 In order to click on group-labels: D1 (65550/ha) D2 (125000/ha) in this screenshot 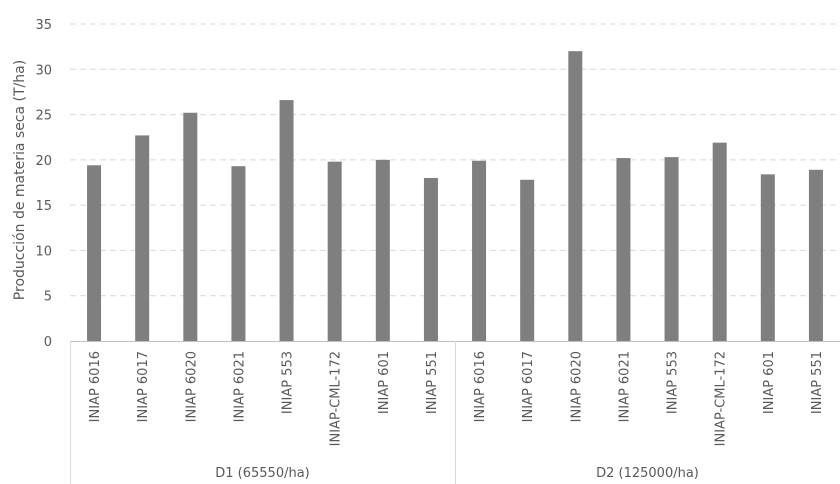, I will do `click(457, 473)`.